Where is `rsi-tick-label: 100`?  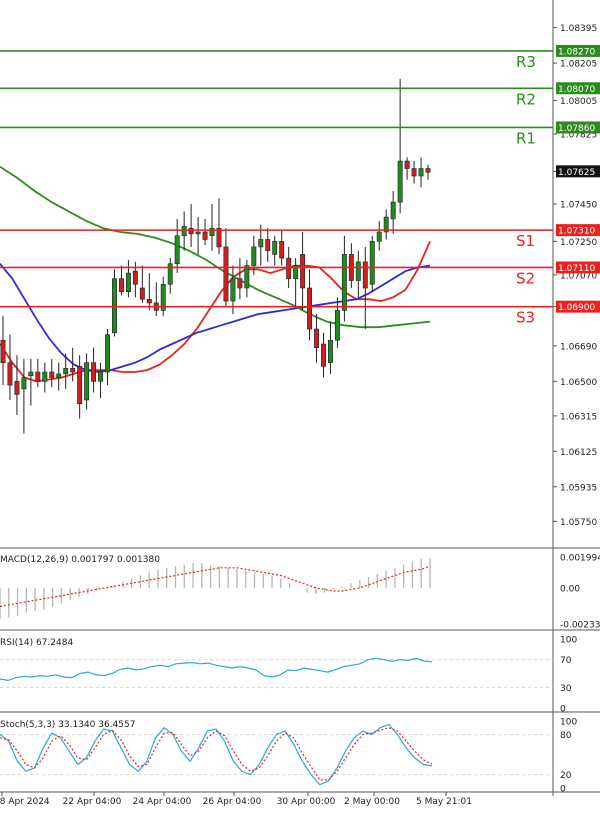
rsi-tick-label: 100 is located at coordinates (568, 641).